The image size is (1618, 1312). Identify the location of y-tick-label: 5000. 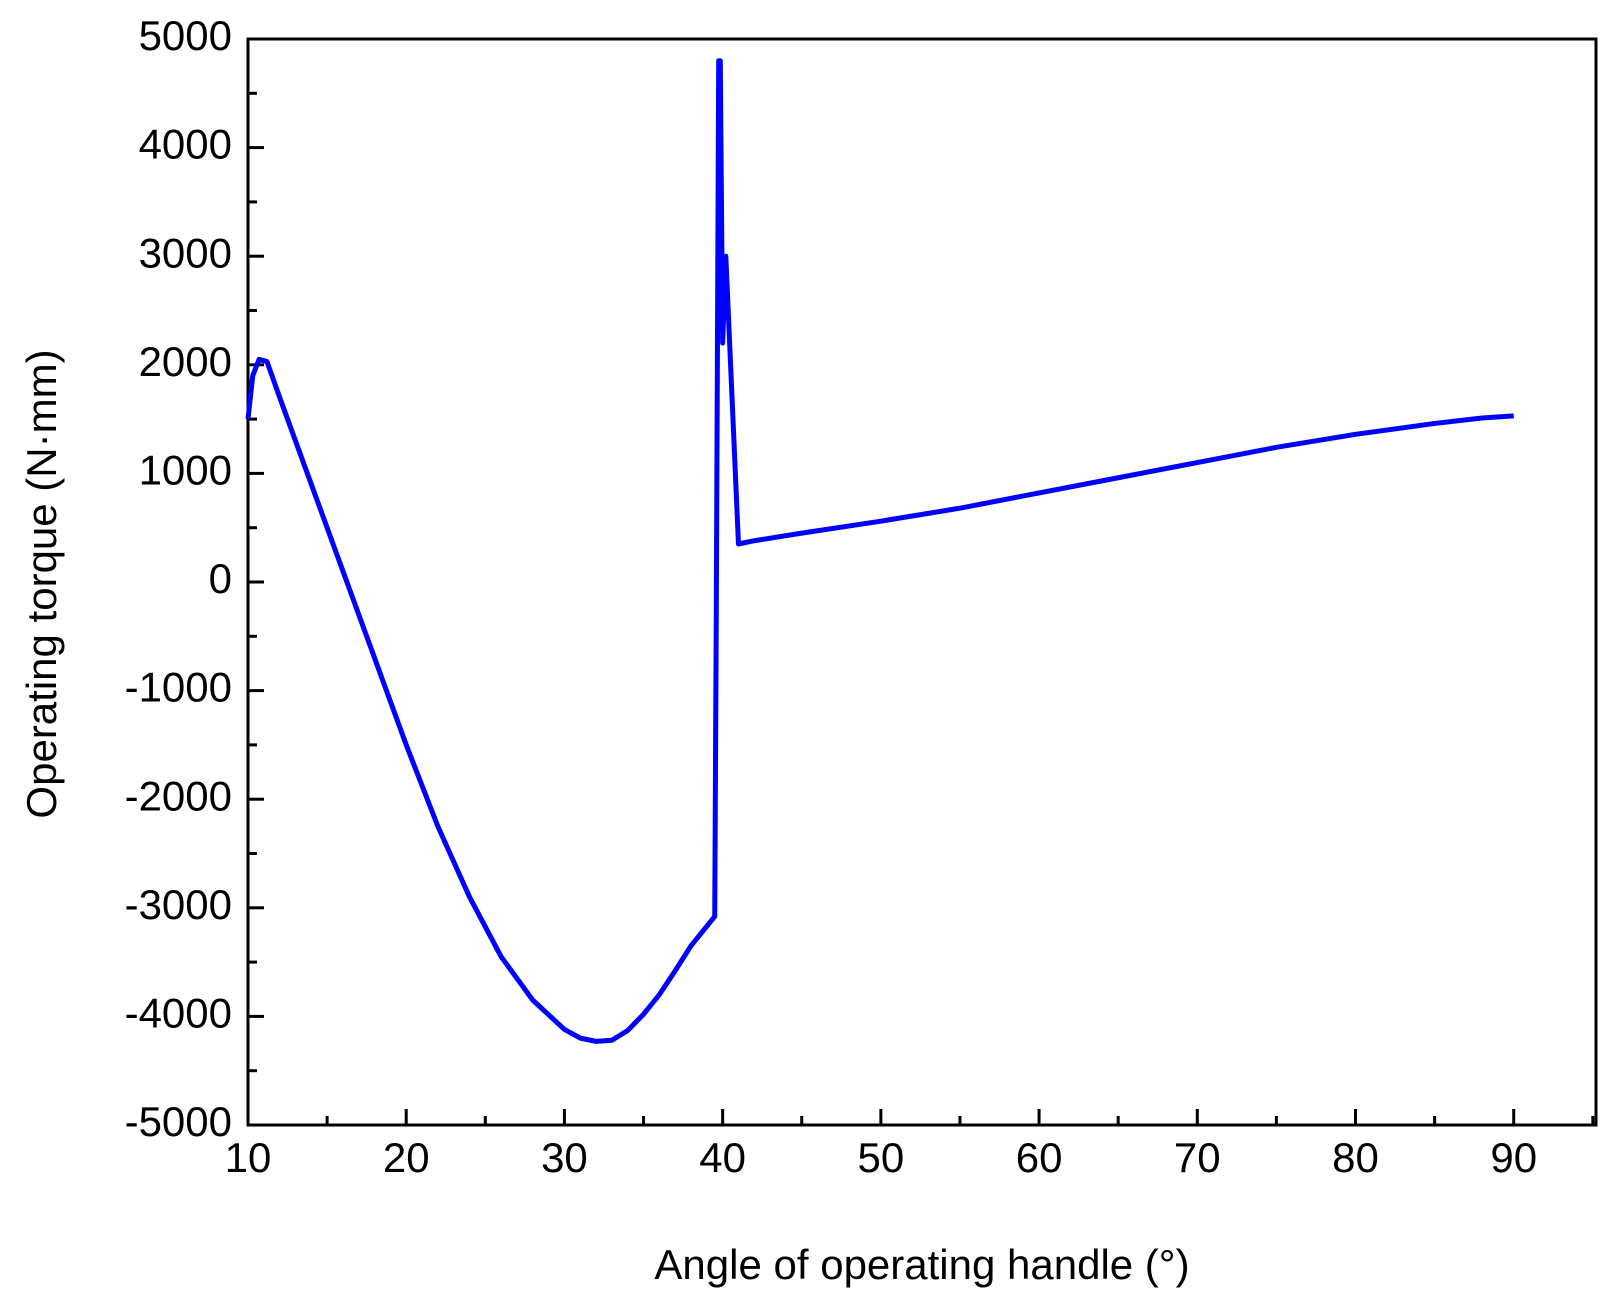
(185, 35).